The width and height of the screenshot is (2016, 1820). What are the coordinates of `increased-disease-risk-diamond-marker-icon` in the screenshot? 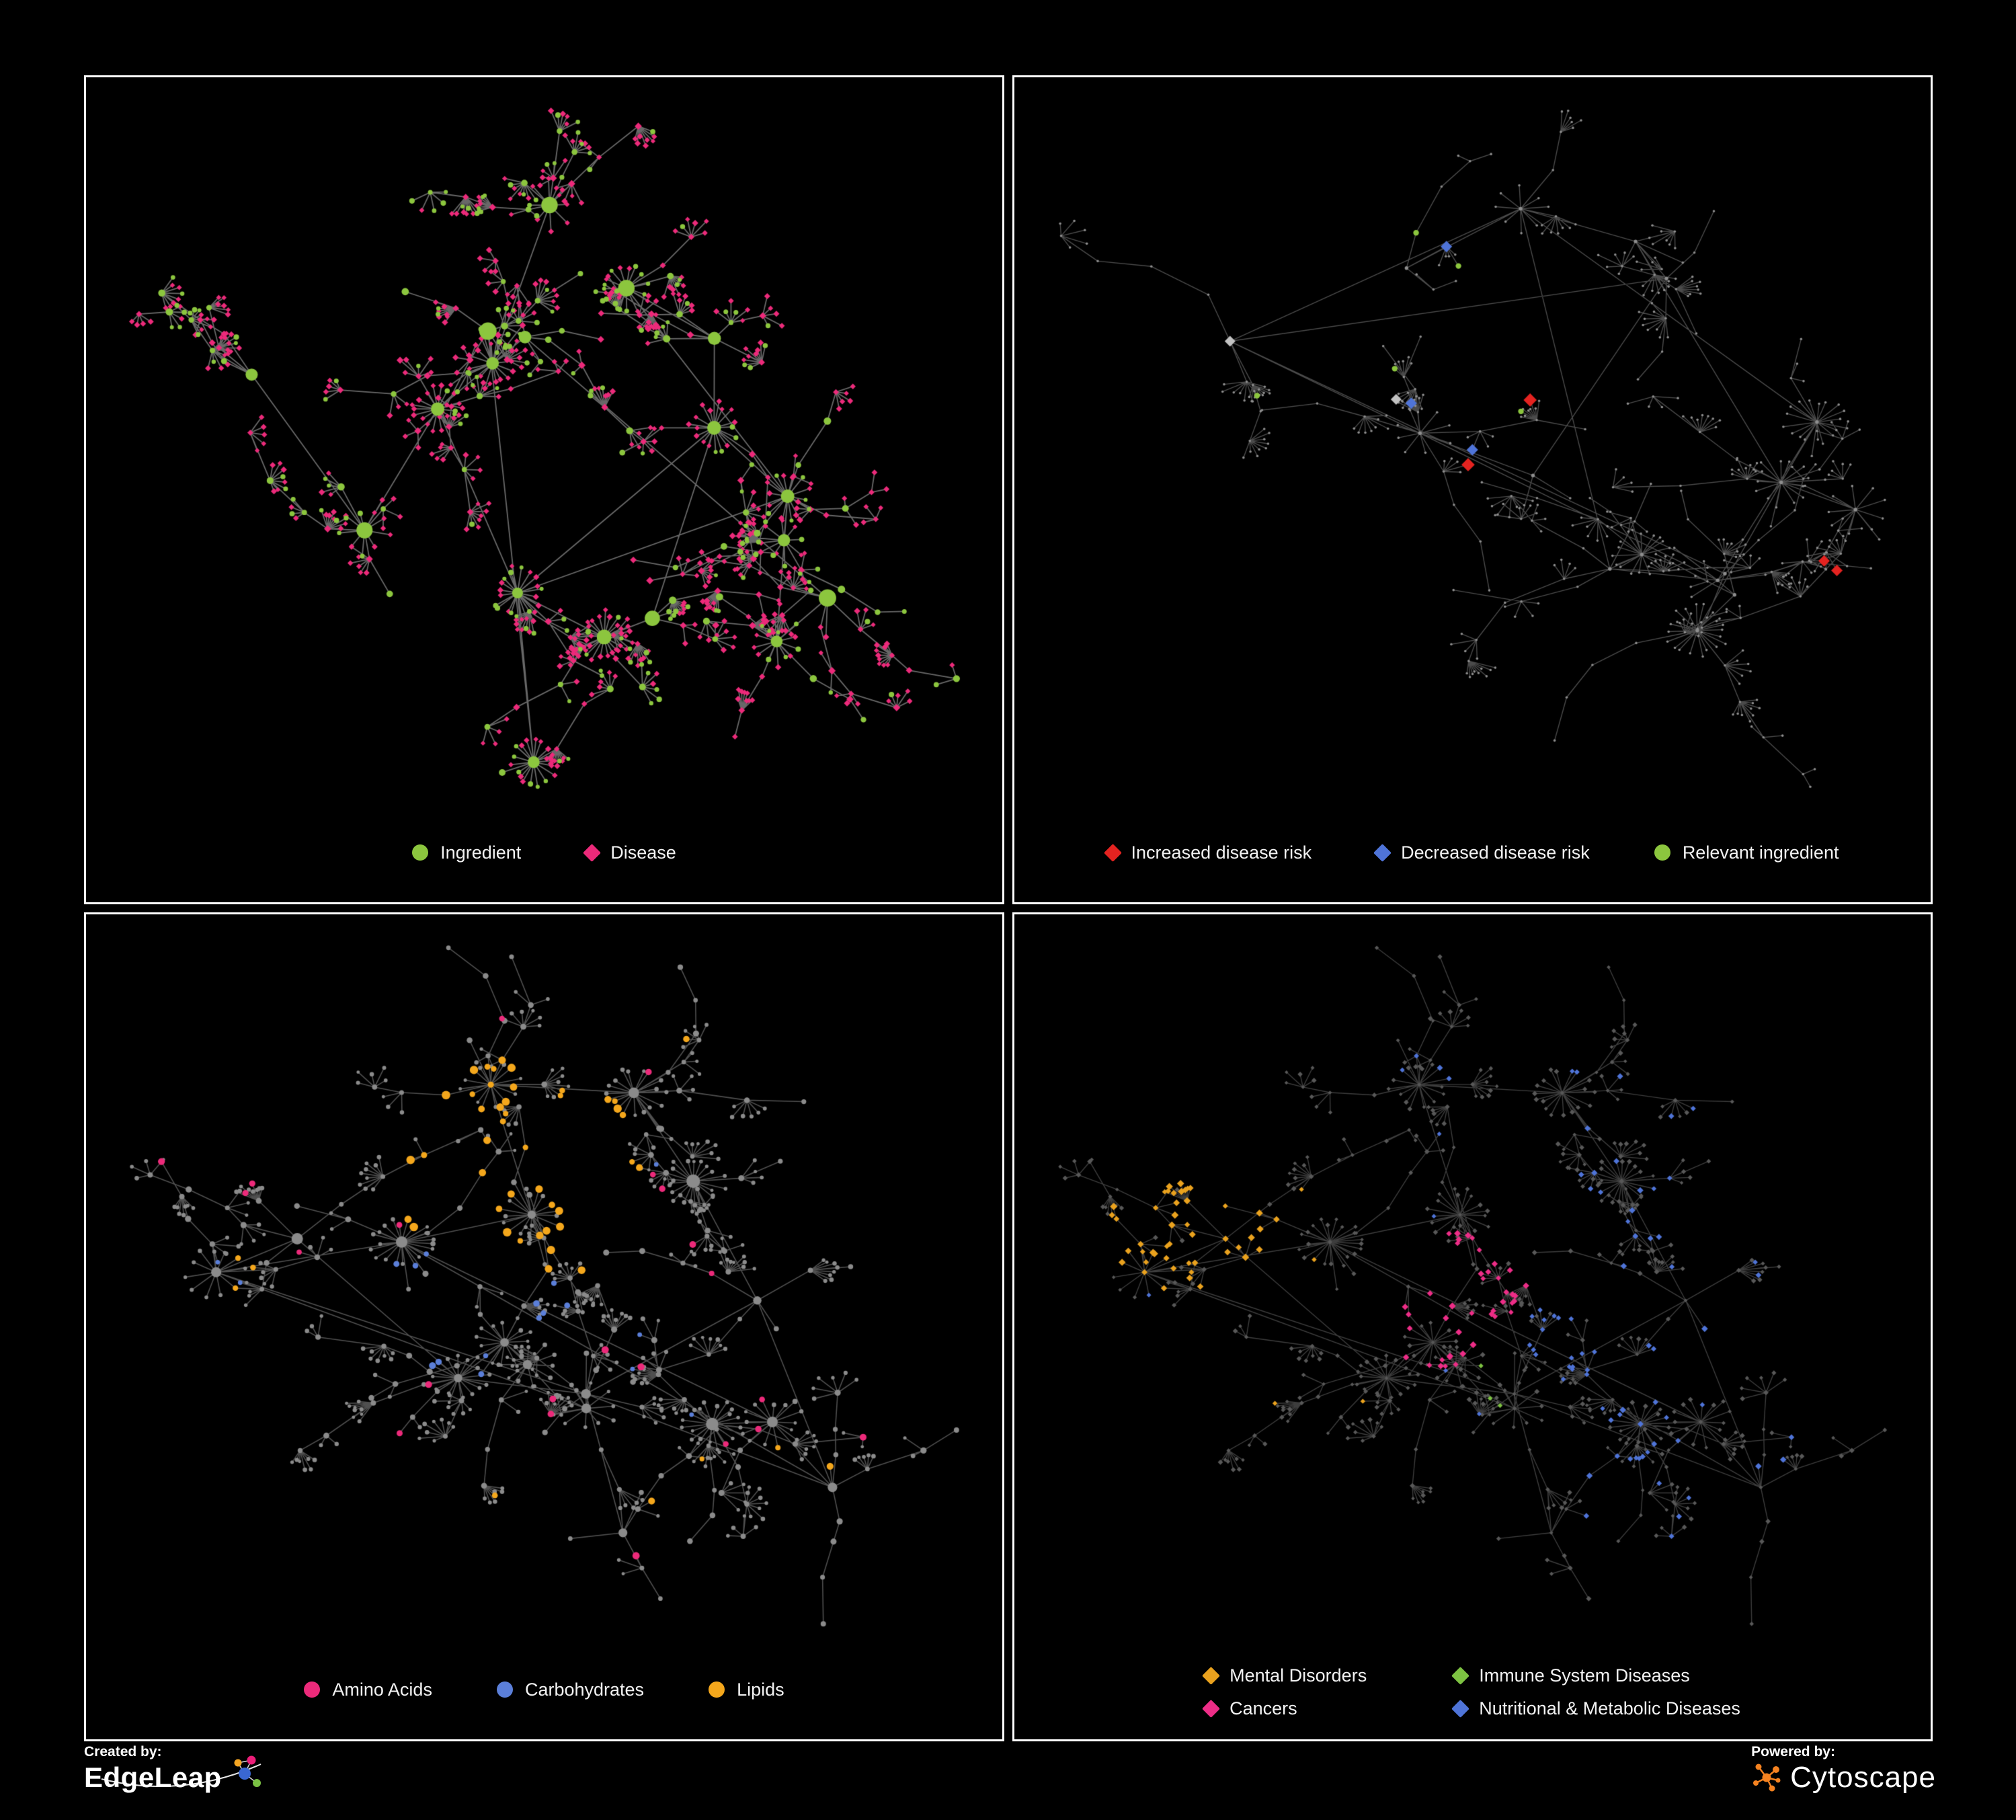 It's located at (1112, 852).